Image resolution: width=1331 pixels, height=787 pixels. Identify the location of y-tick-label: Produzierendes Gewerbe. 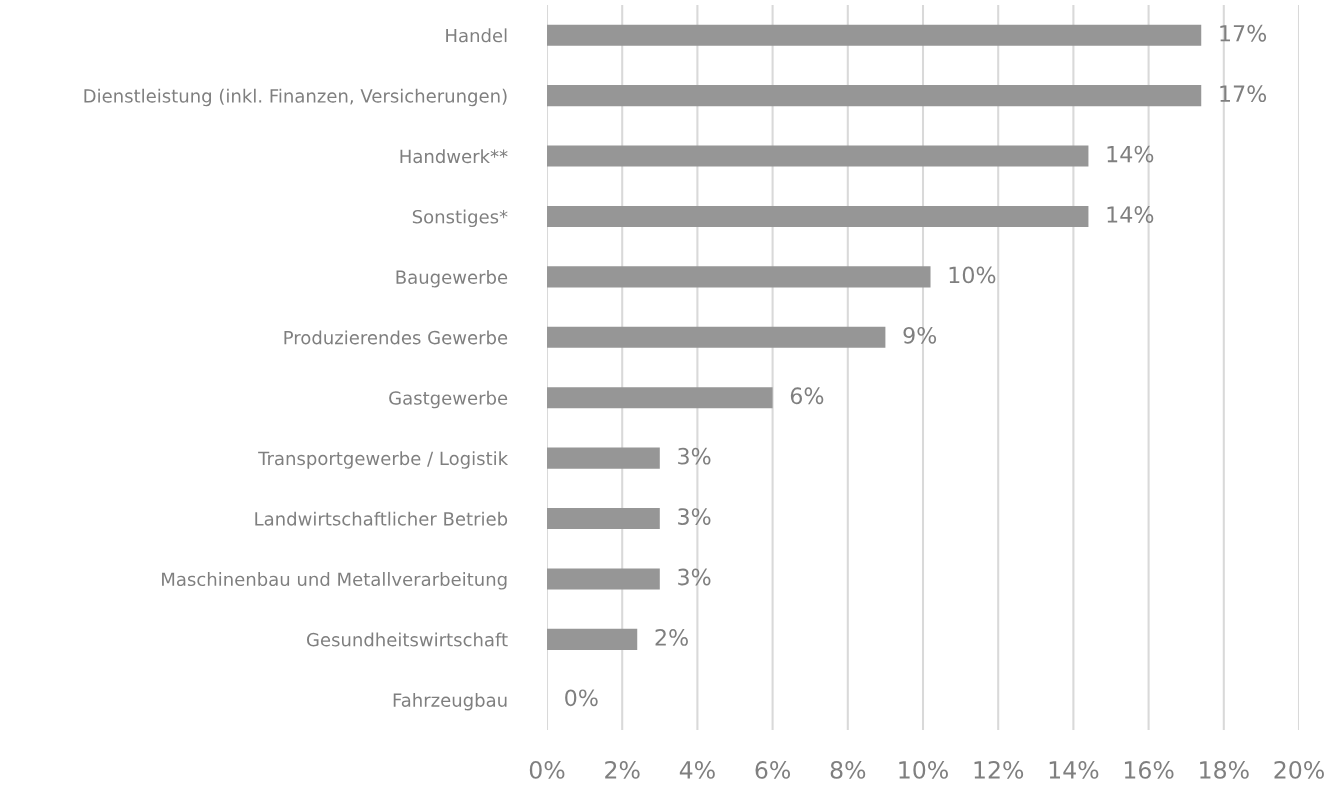
(396, 337).